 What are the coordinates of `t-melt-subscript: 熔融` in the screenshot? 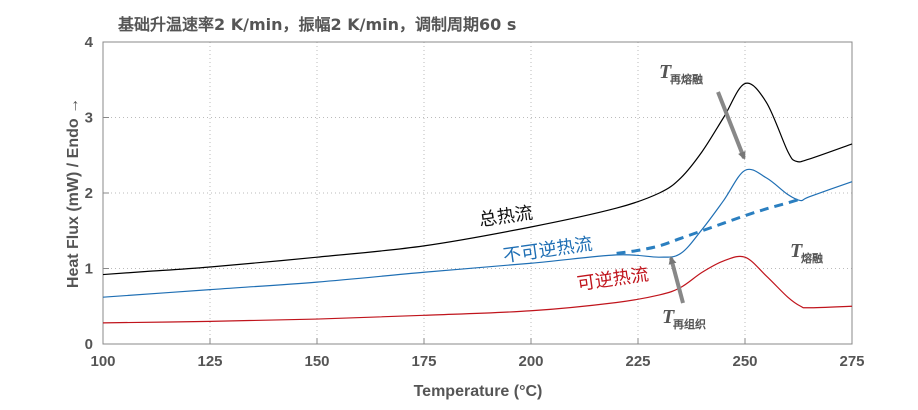 It's located at (812, 258).